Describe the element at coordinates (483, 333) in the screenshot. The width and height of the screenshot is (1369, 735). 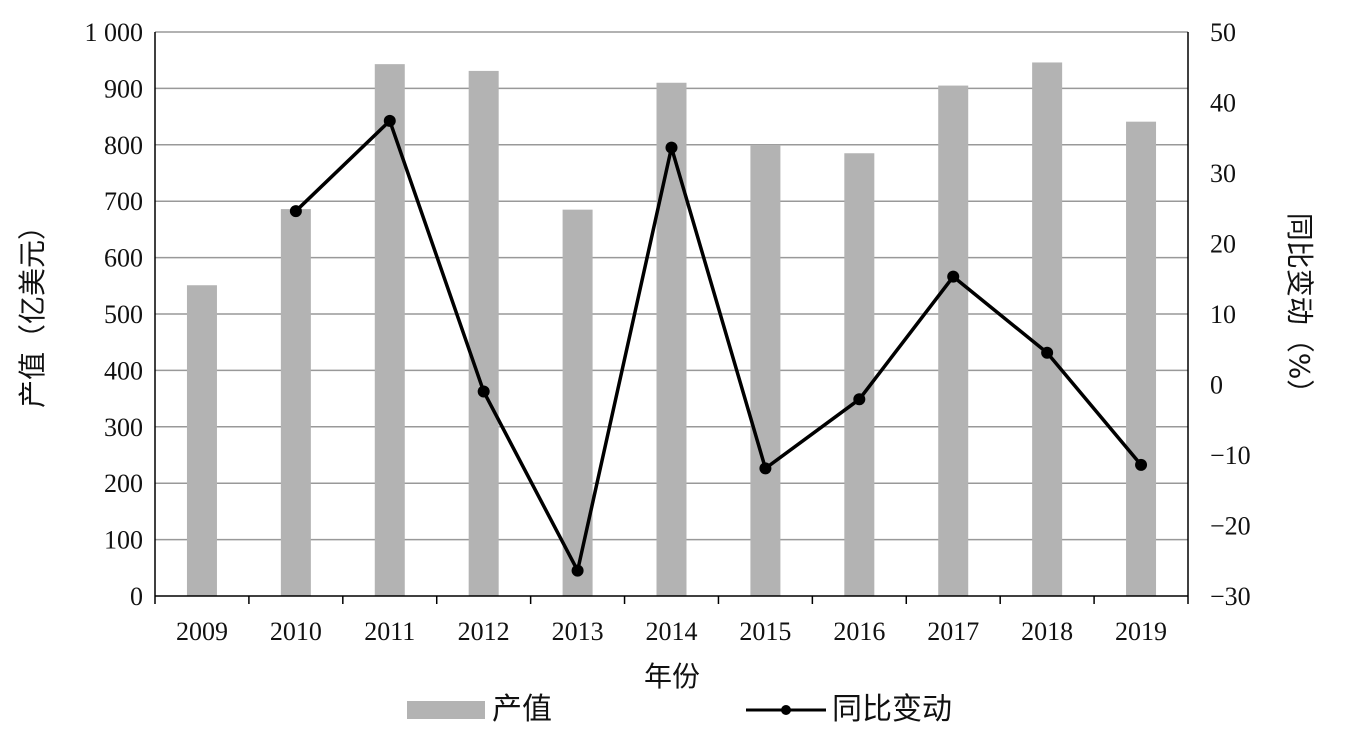
I see `bar-2012` at that location.